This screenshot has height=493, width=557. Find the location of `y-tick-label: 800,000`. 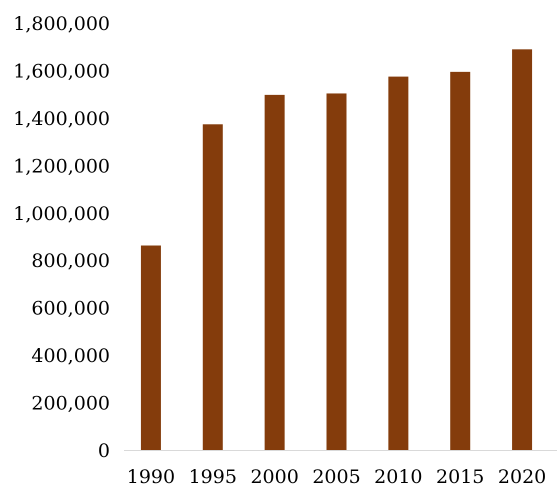

y-tick-label: 800,000 is located at coordinates (70, 261).